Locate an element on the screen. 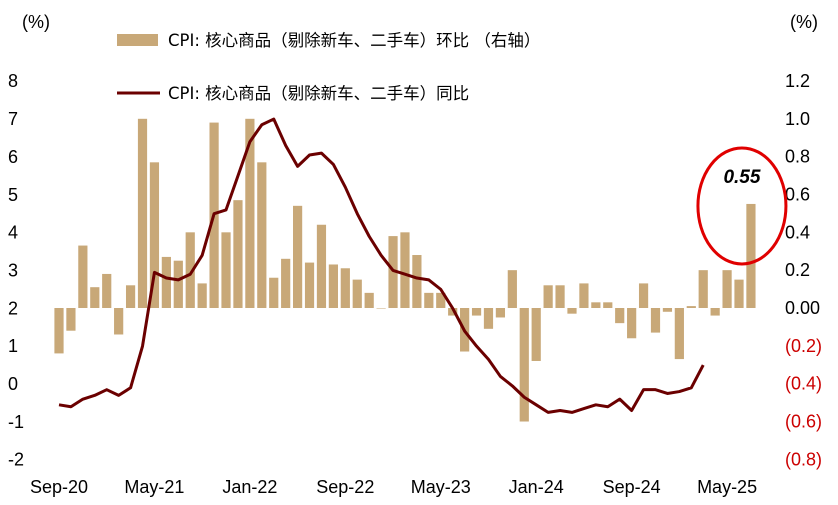 The height and width of the screenshot is (505, 838). annotation: 0.55 is located at coordinates (742, 206).